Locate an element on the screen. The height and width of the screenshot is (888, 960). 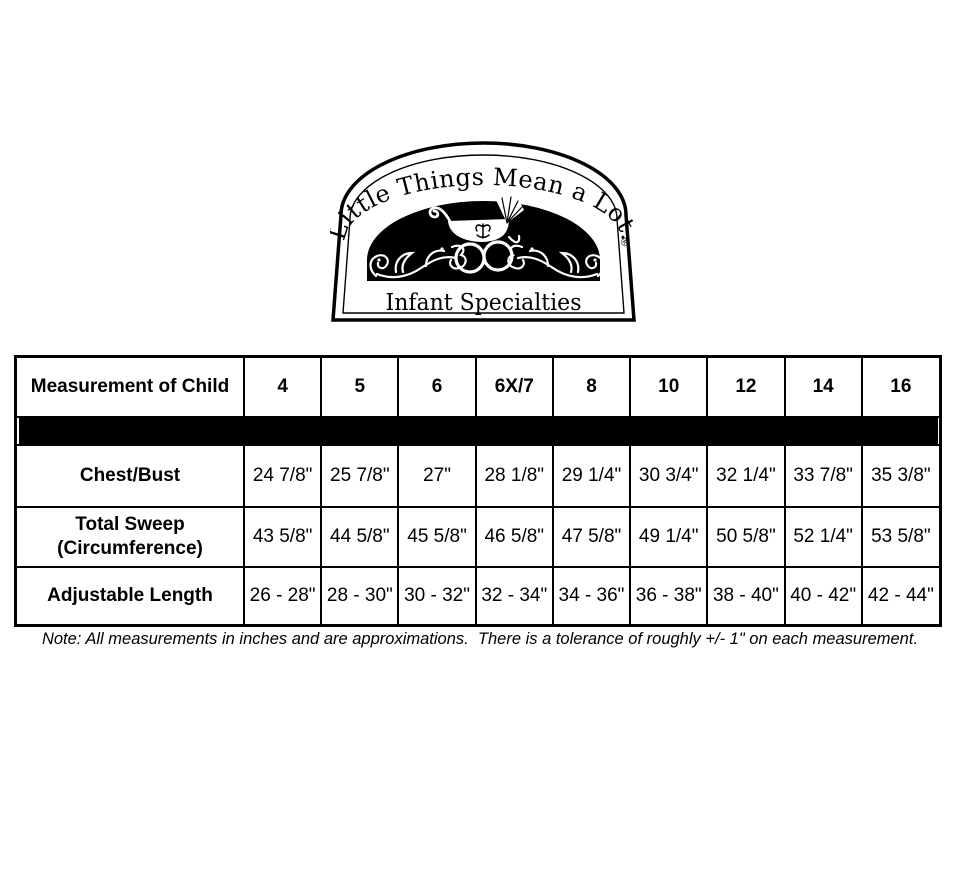
size-header-cell: 6X/7 is located at coordinates (514, 387).